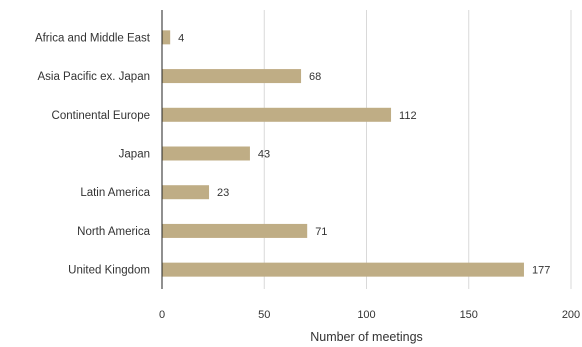 This screenshot has width=582, height=347. Describe the element at coordinates (469, 315) in the screenshot. I see `x-tick-label-150: 150` at that location.